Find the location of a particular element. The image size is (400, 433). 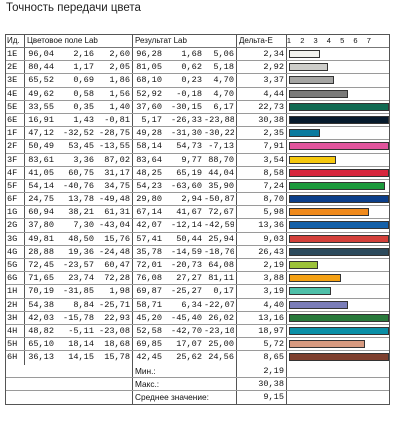

table-row: 3G 49,81 48,50 15,76 57,41 50,44 25,94 9,03 is located at coordinates (197, 239).